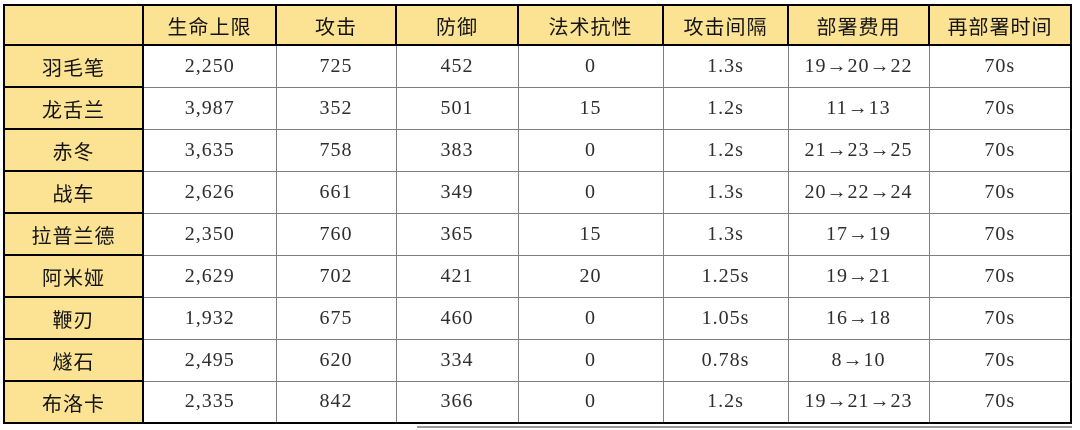 The height and width of the screenshot is (430, 1080). I want to click on stat-cell: 383, so click(457, 150).